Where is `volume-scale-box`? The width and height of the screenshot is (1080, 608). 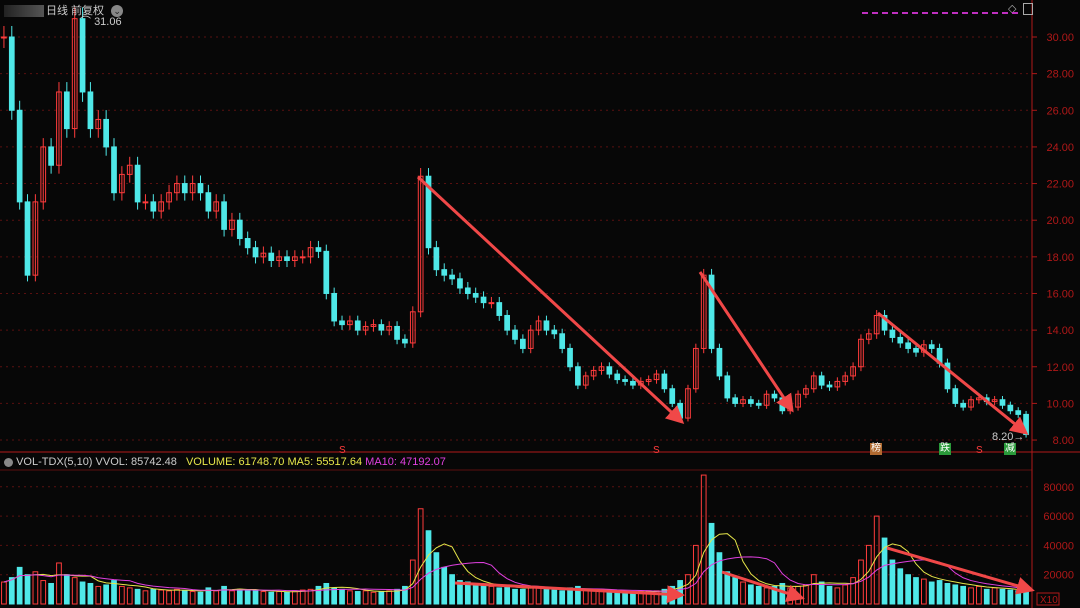 volume-scale-box is located at coordinates (1048, 599).